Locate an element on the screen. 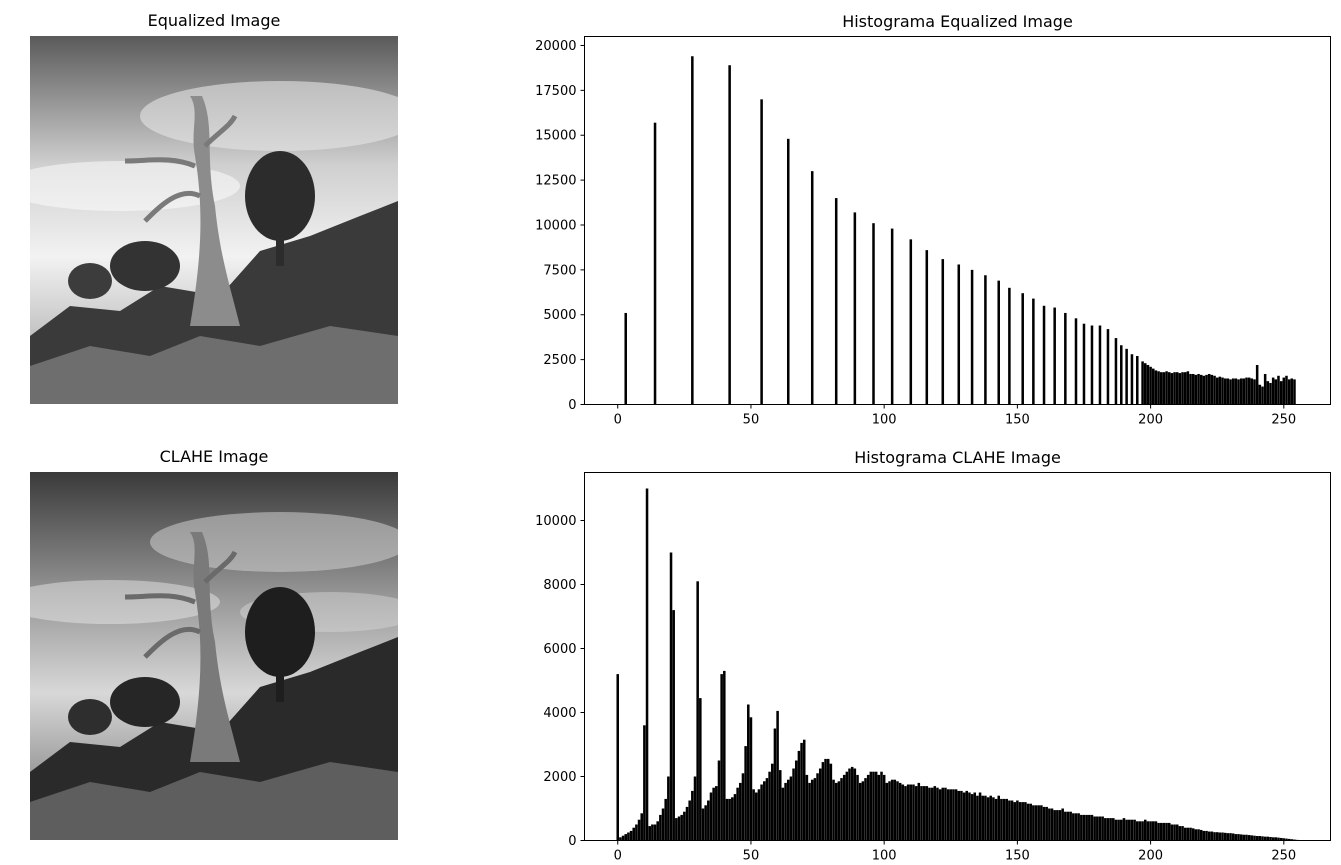 This screenshot has width=1341, height=865. y-tick-label: 5000 is located at coordinates (559, 315).